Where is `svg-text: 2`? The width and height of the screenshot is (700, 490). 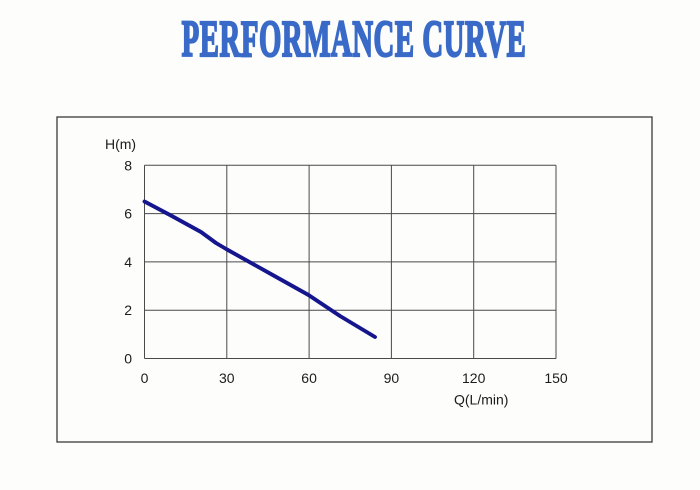
svg-text: 2 is located at coordinates (128, 310).